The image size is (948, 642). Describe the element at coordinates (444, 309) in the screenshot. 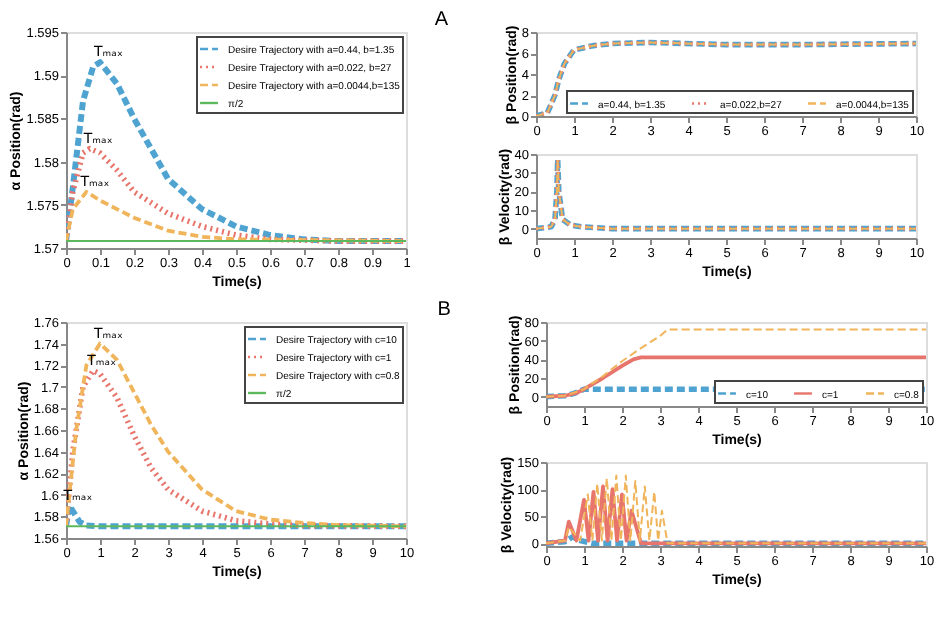

I see `chart-title: B` at that location.